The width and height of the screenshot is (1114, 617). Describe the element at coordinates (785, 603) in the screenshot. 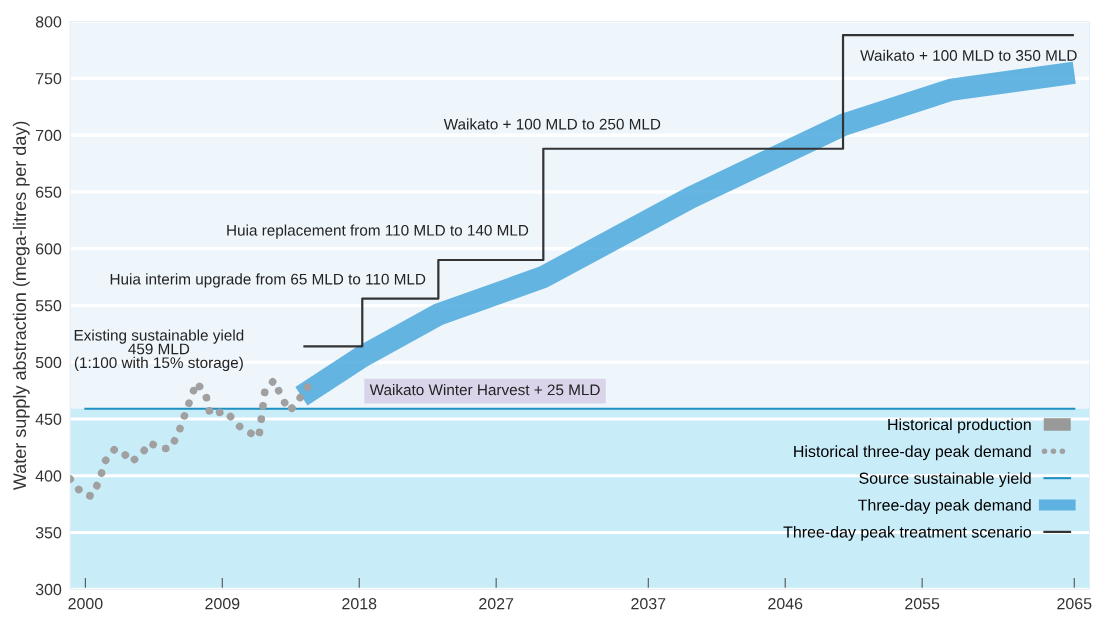

I see `x-tick-label: 2046` at that location.